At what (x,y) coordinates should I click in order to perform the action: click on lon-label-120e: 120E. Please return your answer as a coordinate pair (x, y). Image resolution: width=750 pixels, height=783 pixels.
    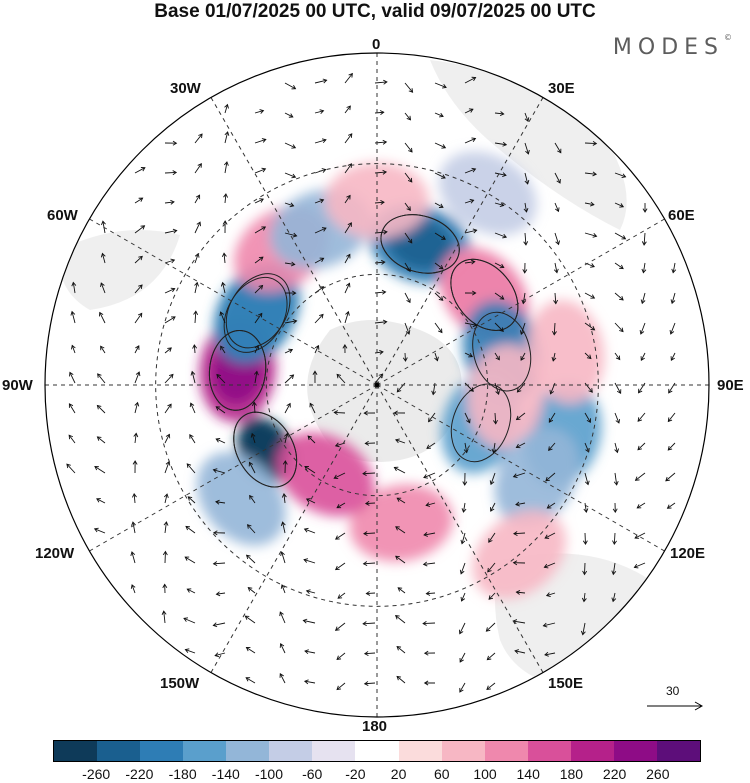
    Looking at the image, I should click on (688, 553).